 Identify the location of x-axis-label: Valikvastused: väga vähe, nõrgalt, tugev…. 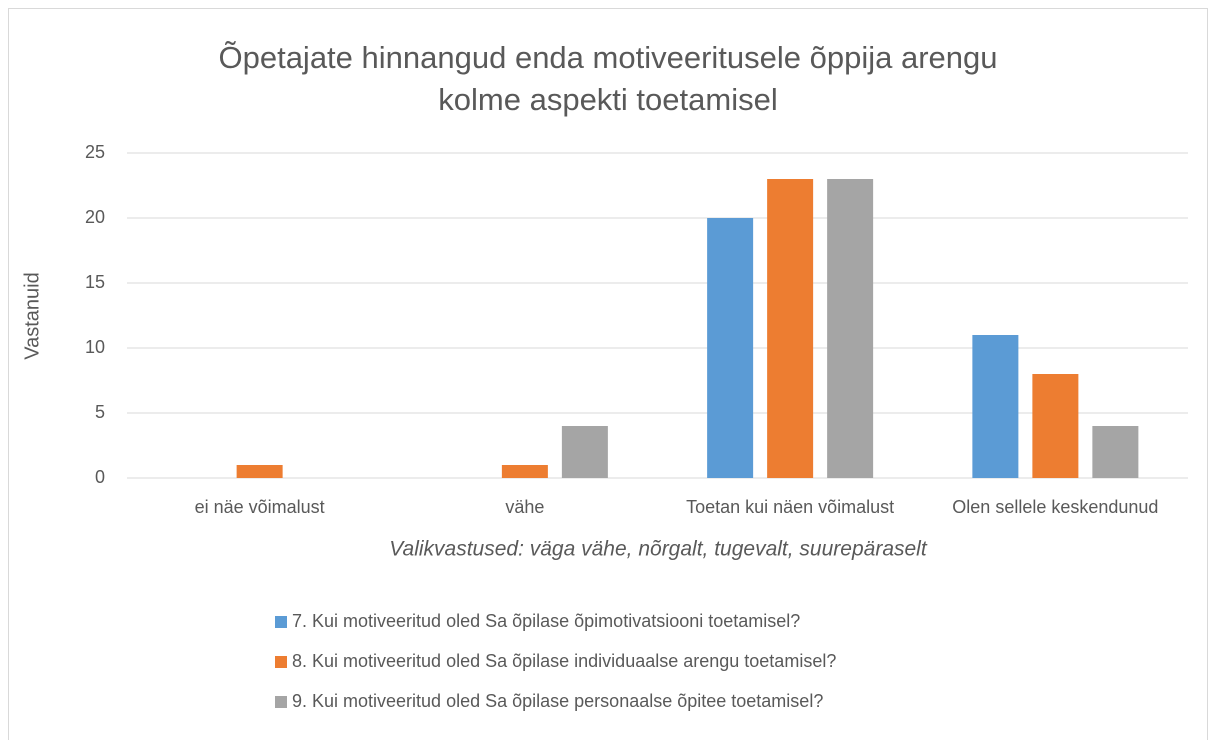
(658, 549).